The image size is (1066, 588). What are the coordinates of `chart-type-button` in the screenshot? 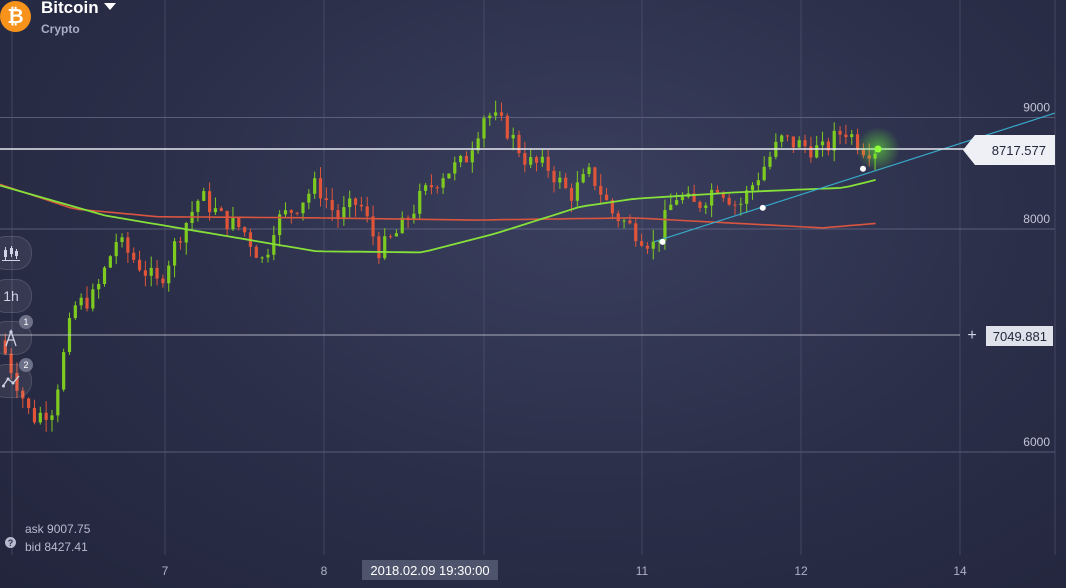 It's located at (16, 253).